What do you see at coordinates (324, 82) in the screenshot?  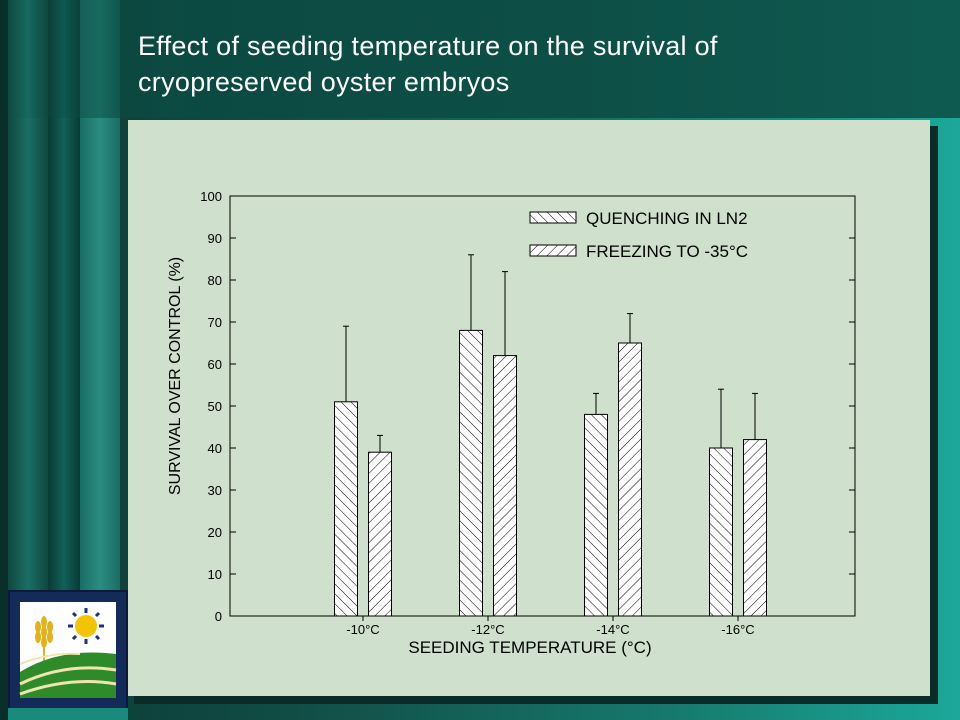 I see `slide-title-line-2: cryopreserved oyster embryos` at bounding box center [324, 82].